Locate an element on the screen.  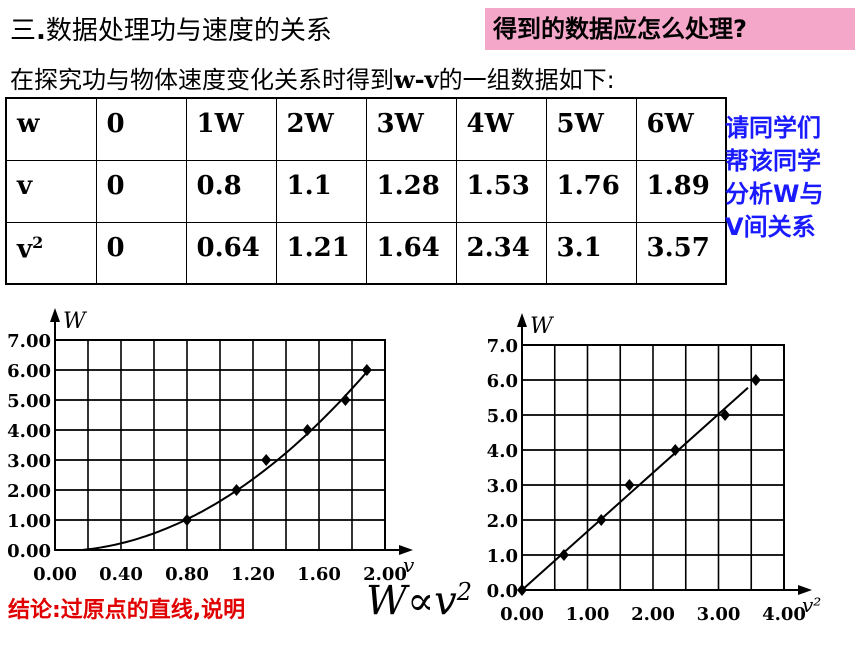
row-label: v is located at coordinates (51, 191).